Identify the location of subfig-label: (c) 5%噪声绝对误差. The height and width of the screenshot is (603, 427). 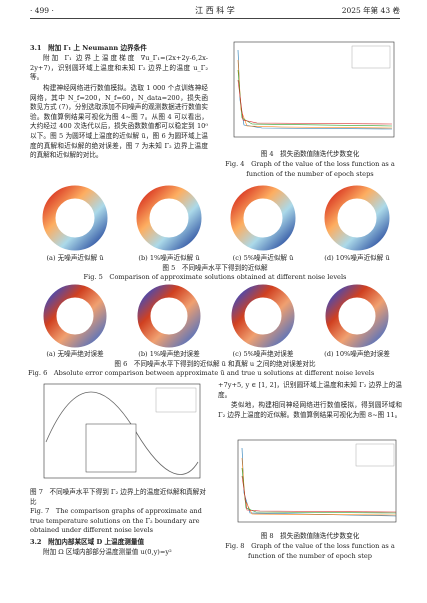
(263, 354).